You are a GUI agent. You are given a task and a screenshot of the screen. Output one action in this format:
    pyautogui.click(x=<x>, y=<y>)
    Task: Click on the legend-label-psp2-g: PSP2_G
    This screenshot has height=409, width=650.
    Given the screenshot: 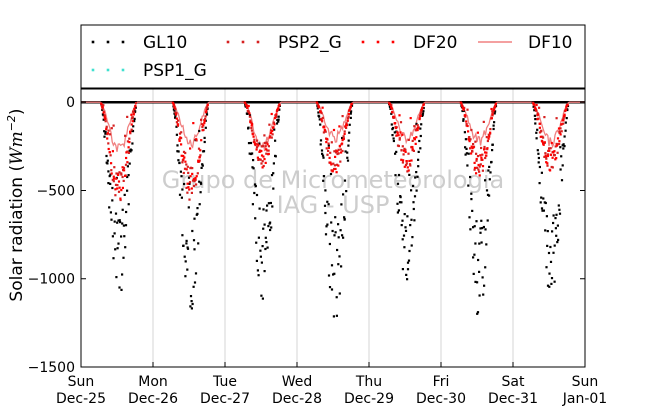 What is the action you would take?
    pyautogui.click(x=310, y=43)
    